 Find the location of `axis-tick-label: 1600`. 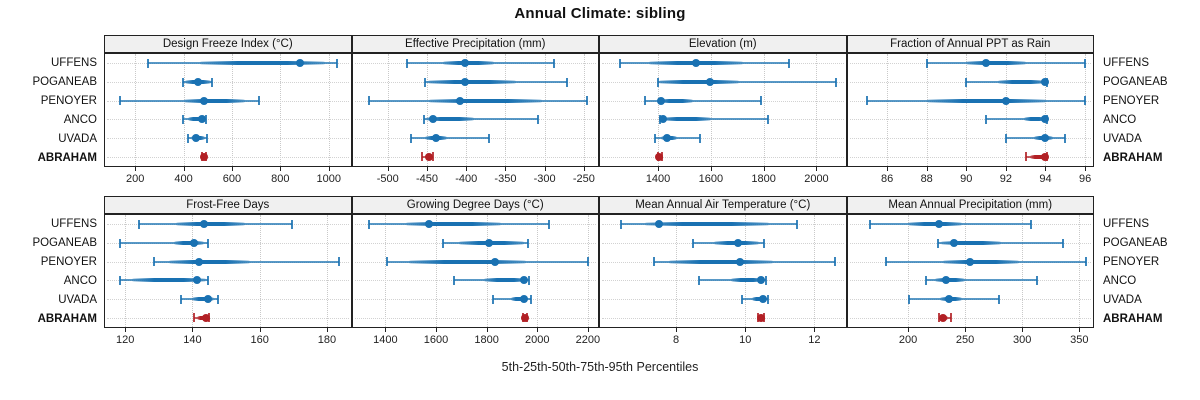

axis-tick-label: 1600 is located at coordinates (436, 340).